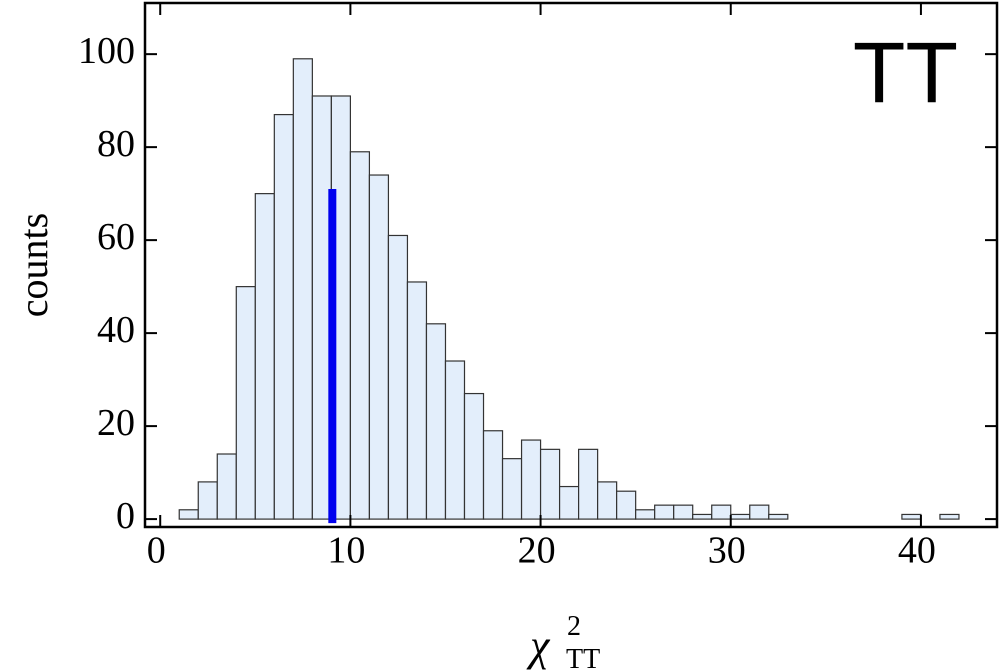 This screenshot has width=1000, height=671. Describe the element at coordinates (583, 657) in the screenshot. I see `x-axis-label-sub: TT` at that location.